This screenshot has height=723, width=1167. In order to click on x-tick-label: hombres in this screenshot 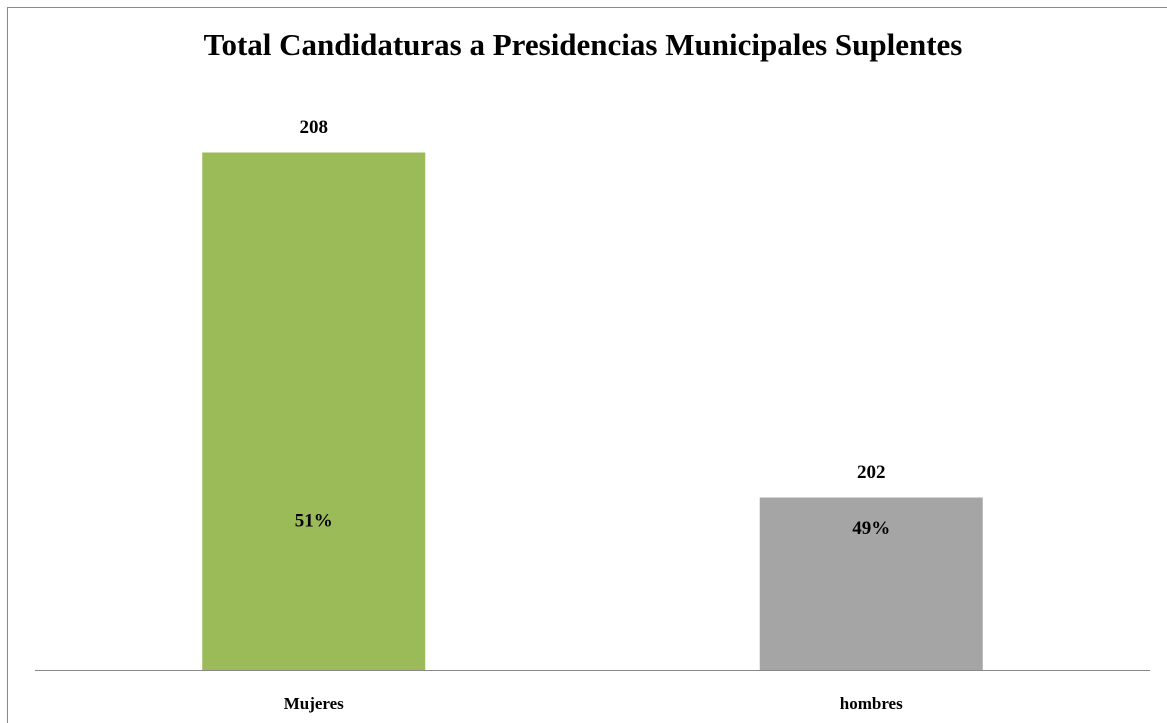, I will do `click(871, 703)`.